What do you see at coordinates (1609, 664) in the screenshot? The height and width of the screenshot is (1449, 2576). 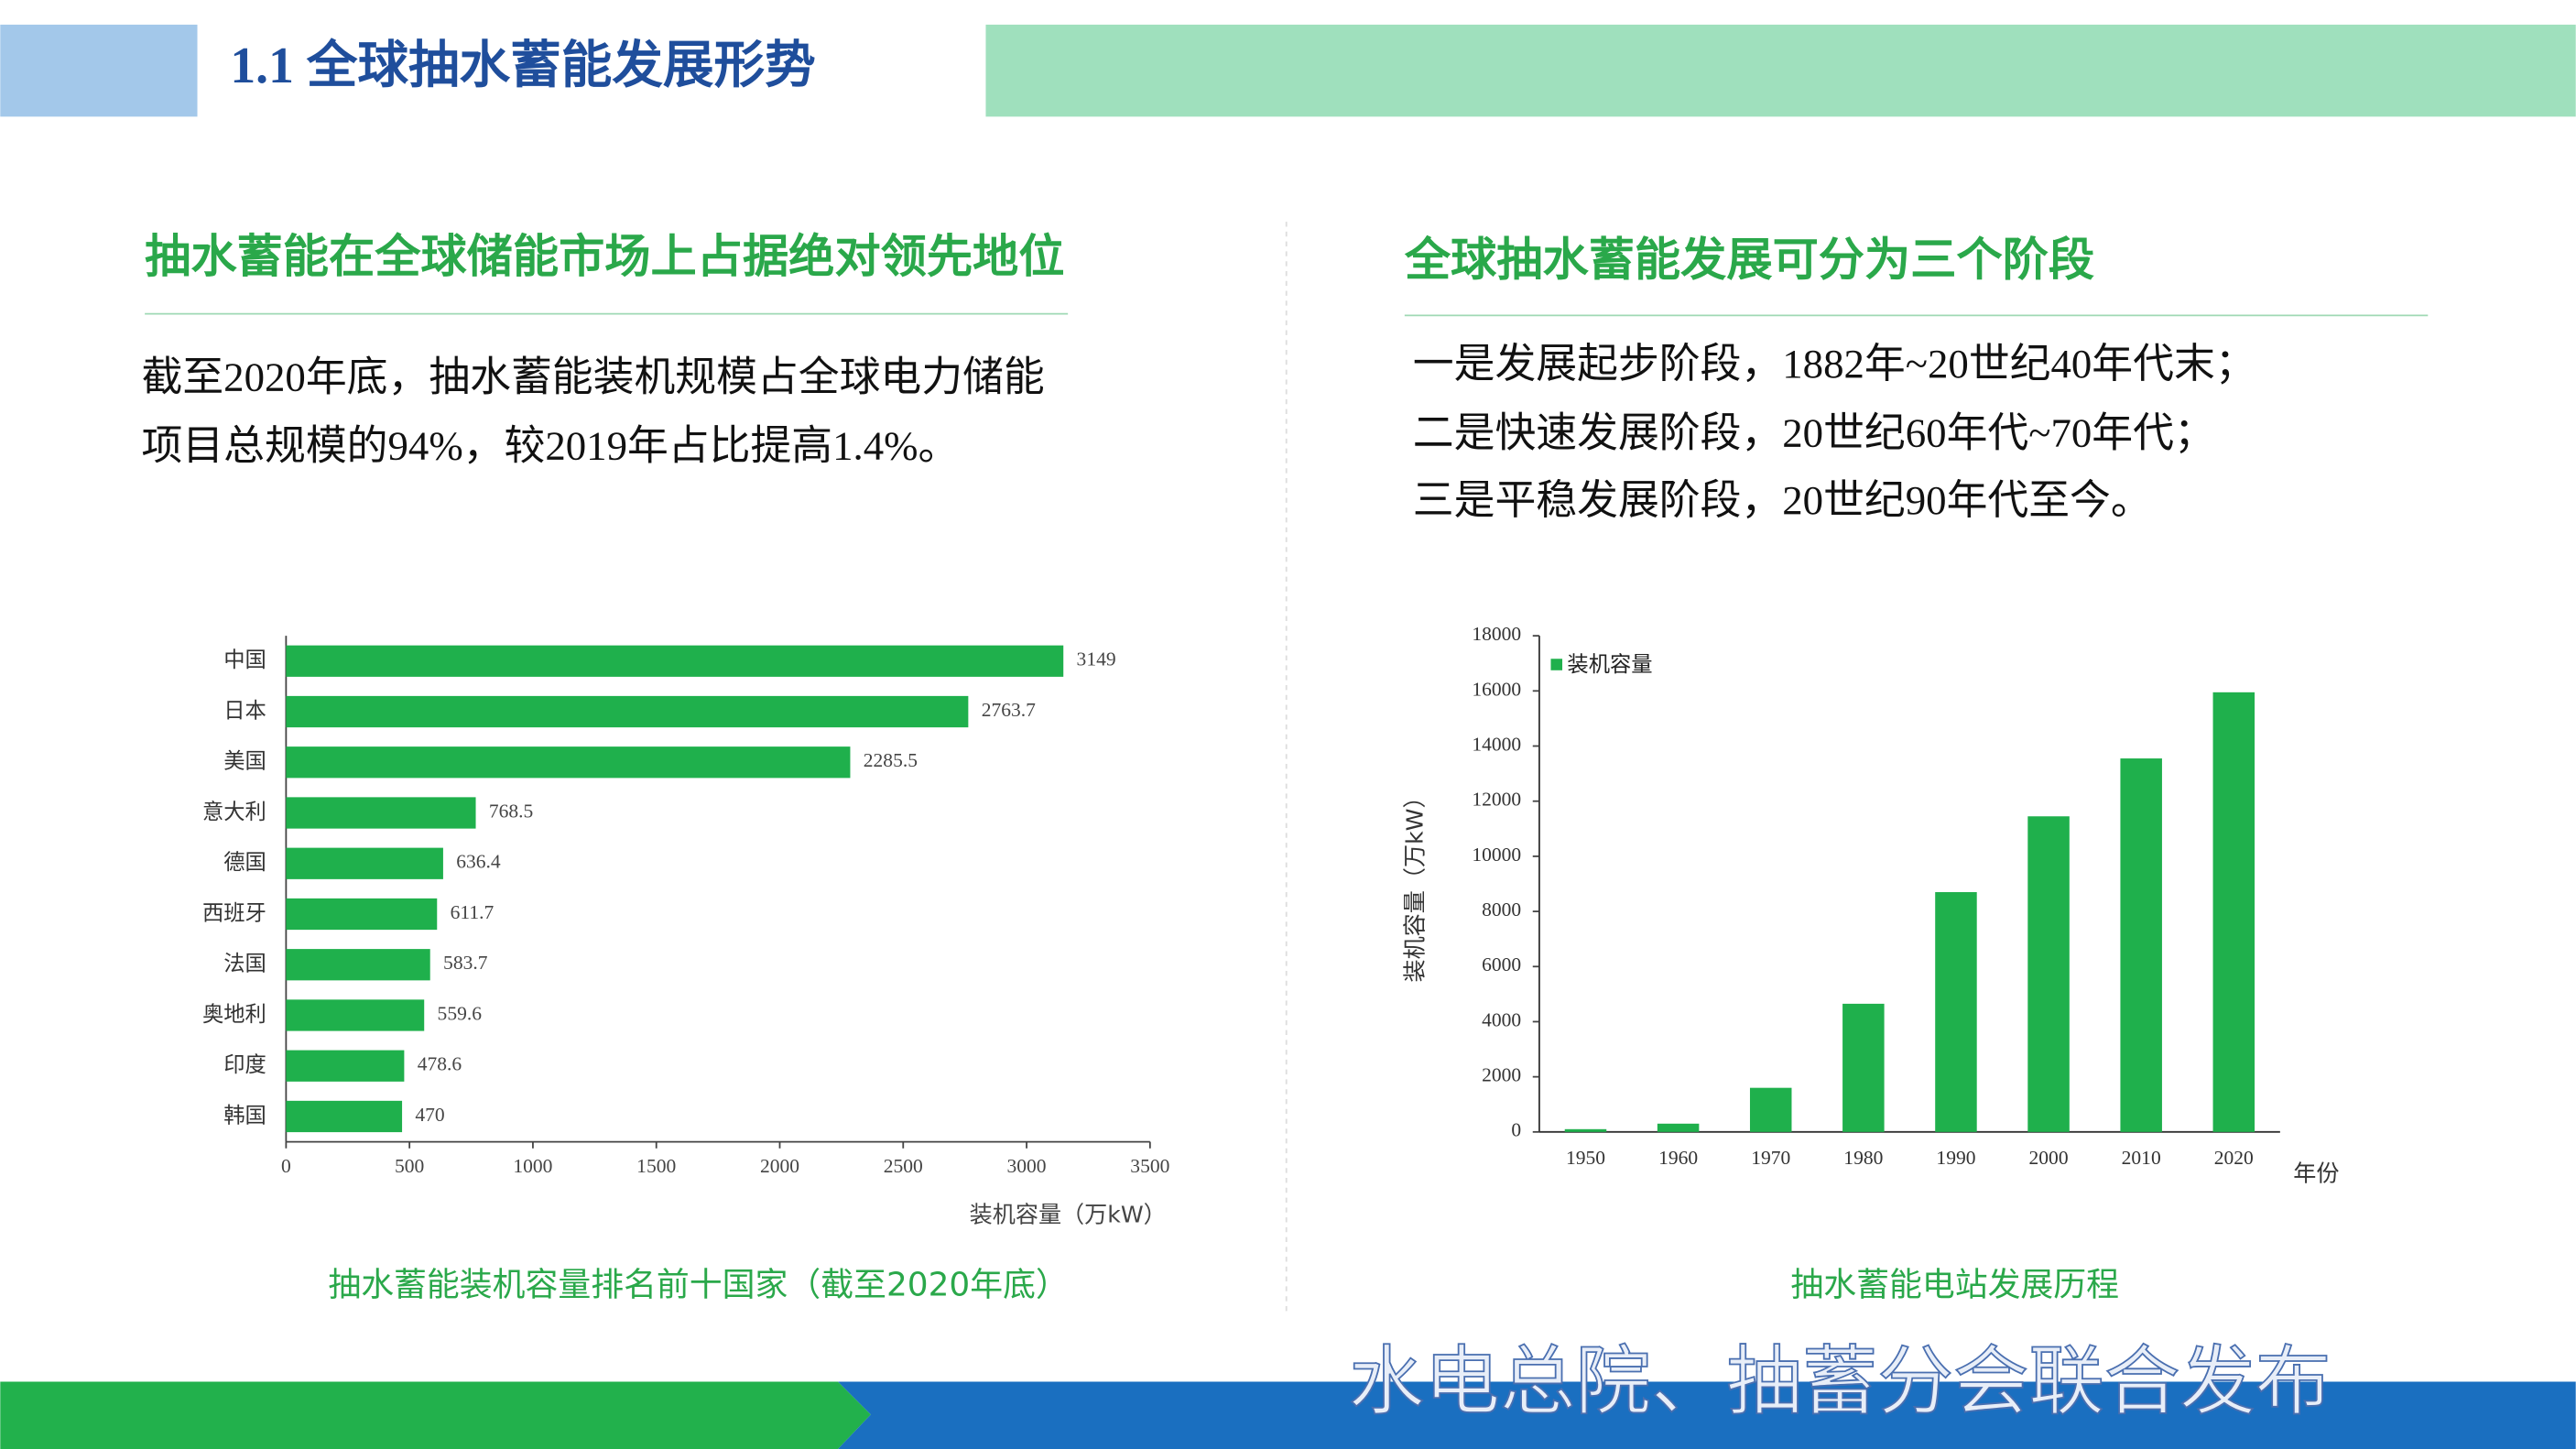 I see `legend-label: 装机容量` at bounding box center [1609, 664].